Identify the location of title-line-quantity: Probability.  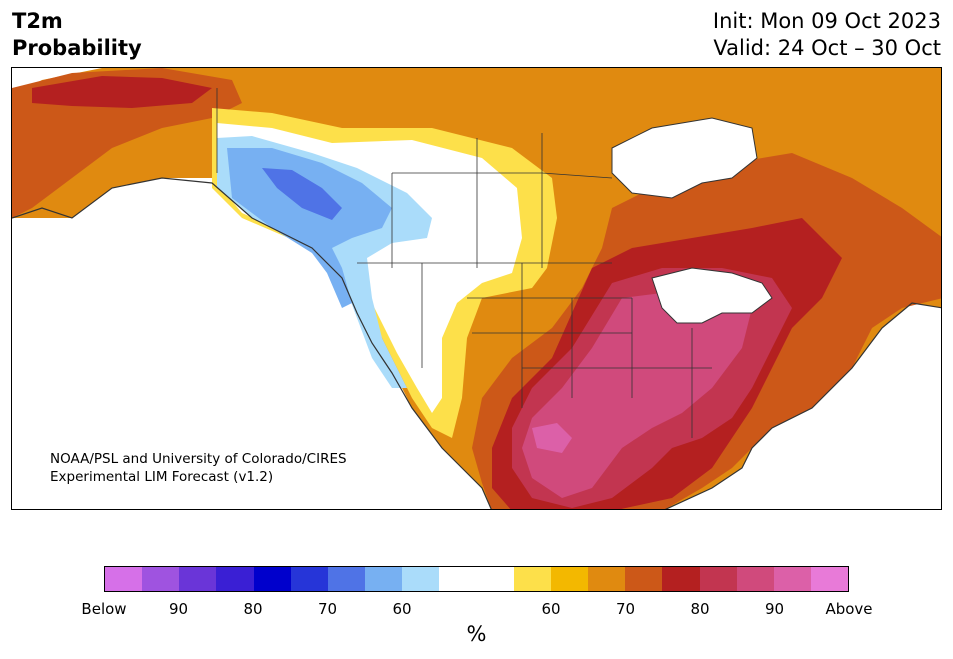
(77, 48).